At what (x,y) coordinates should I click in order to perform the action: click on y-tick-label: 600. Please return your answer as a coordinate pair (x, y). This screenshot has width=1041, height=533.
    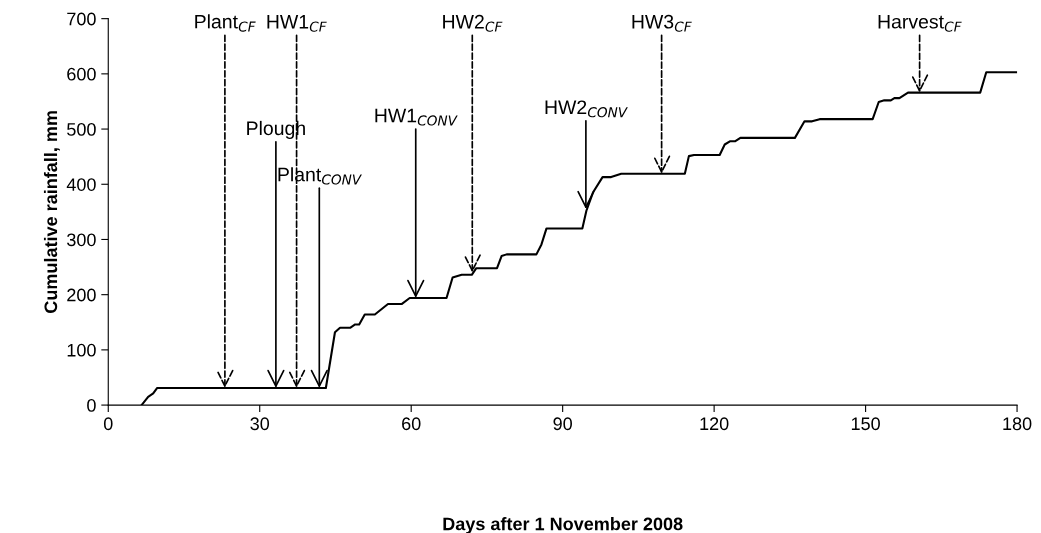
    Looking at the image, I should click on (81, 74).